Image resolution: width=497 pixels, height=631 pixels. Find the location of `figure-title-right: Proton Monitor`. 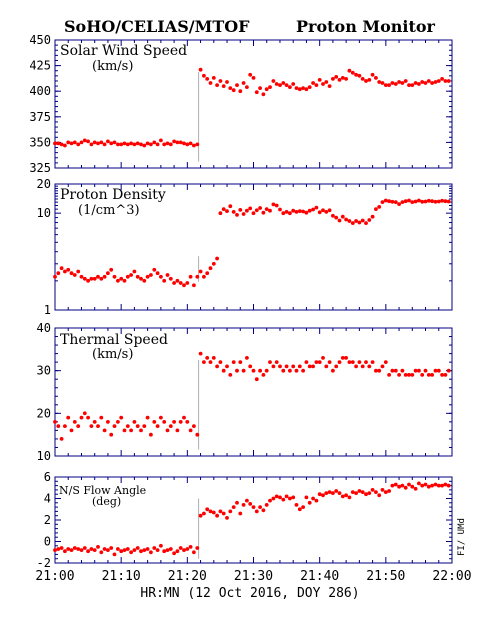

figure-title-right: Proton Monitor is located at coordinates (366, 26).